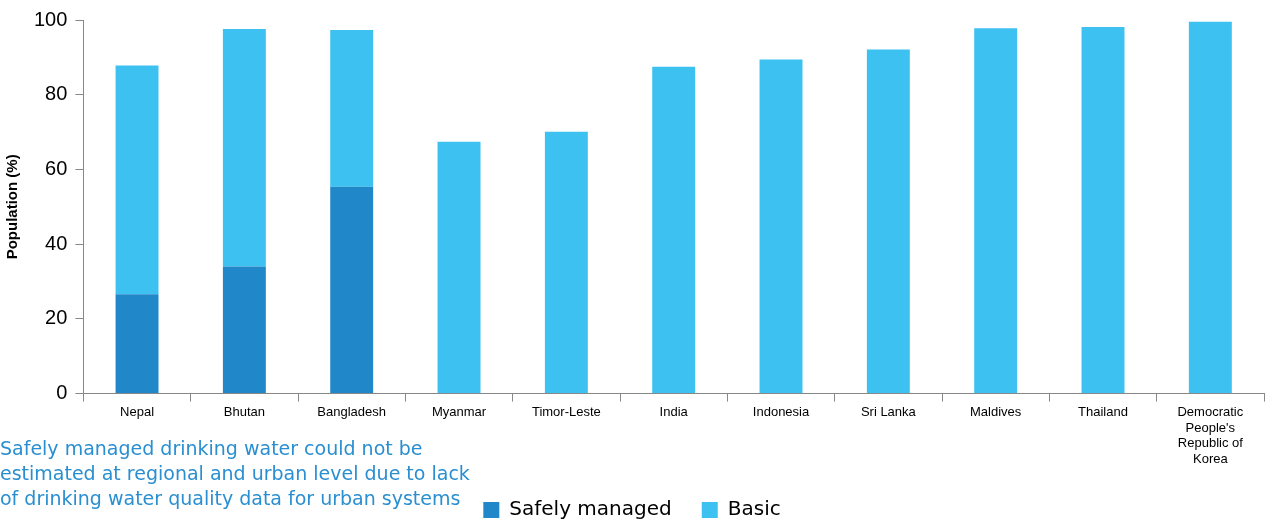 This screenshot has width=1274, height=530. I want to click on y-axis-title: Population (%), so click(12, 207).